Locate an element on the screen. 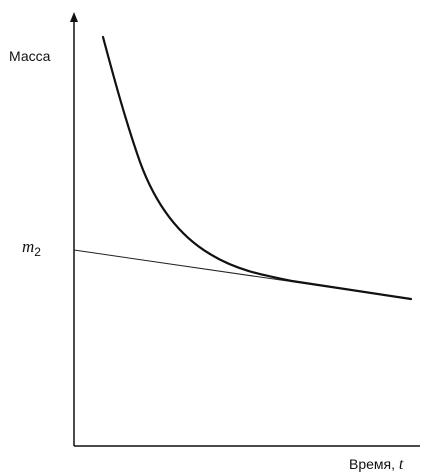 The image size is (432, 473). y-marker-label: m2 is located at coordinates (31, 248).